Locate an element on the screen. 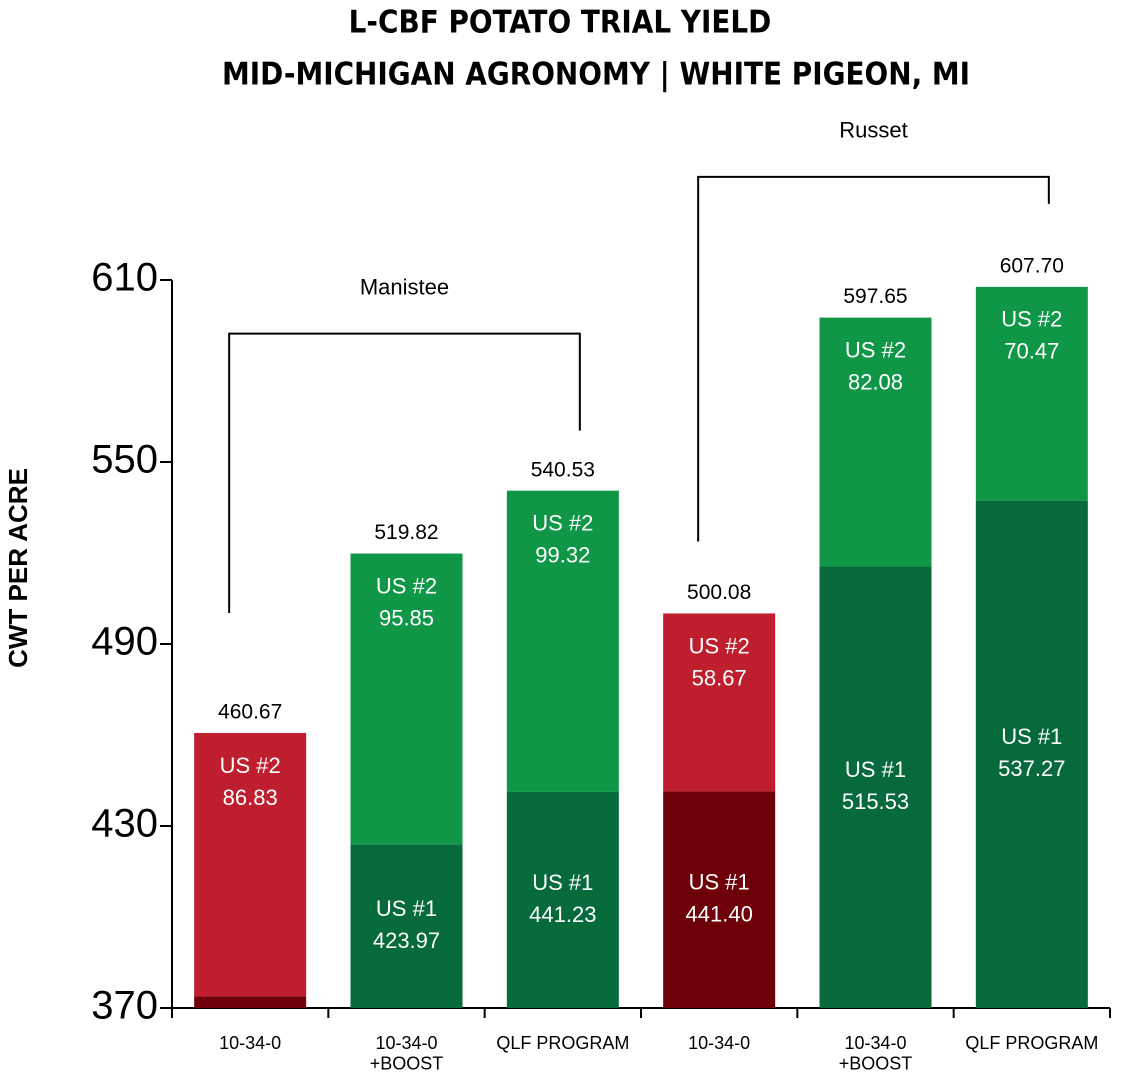 The image size is (1121, 1080). y-axis-label: CWT PER ACRE is located at coordinates (18, 568).